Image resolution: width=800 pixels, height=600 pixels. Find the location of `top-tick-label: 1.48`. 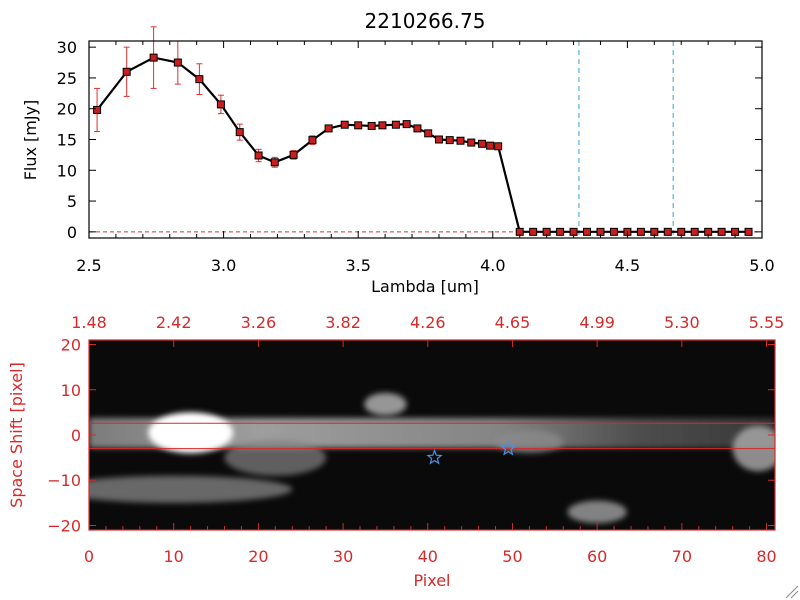

top-tick-label: 1.48 is located at coordinates (89, 322).